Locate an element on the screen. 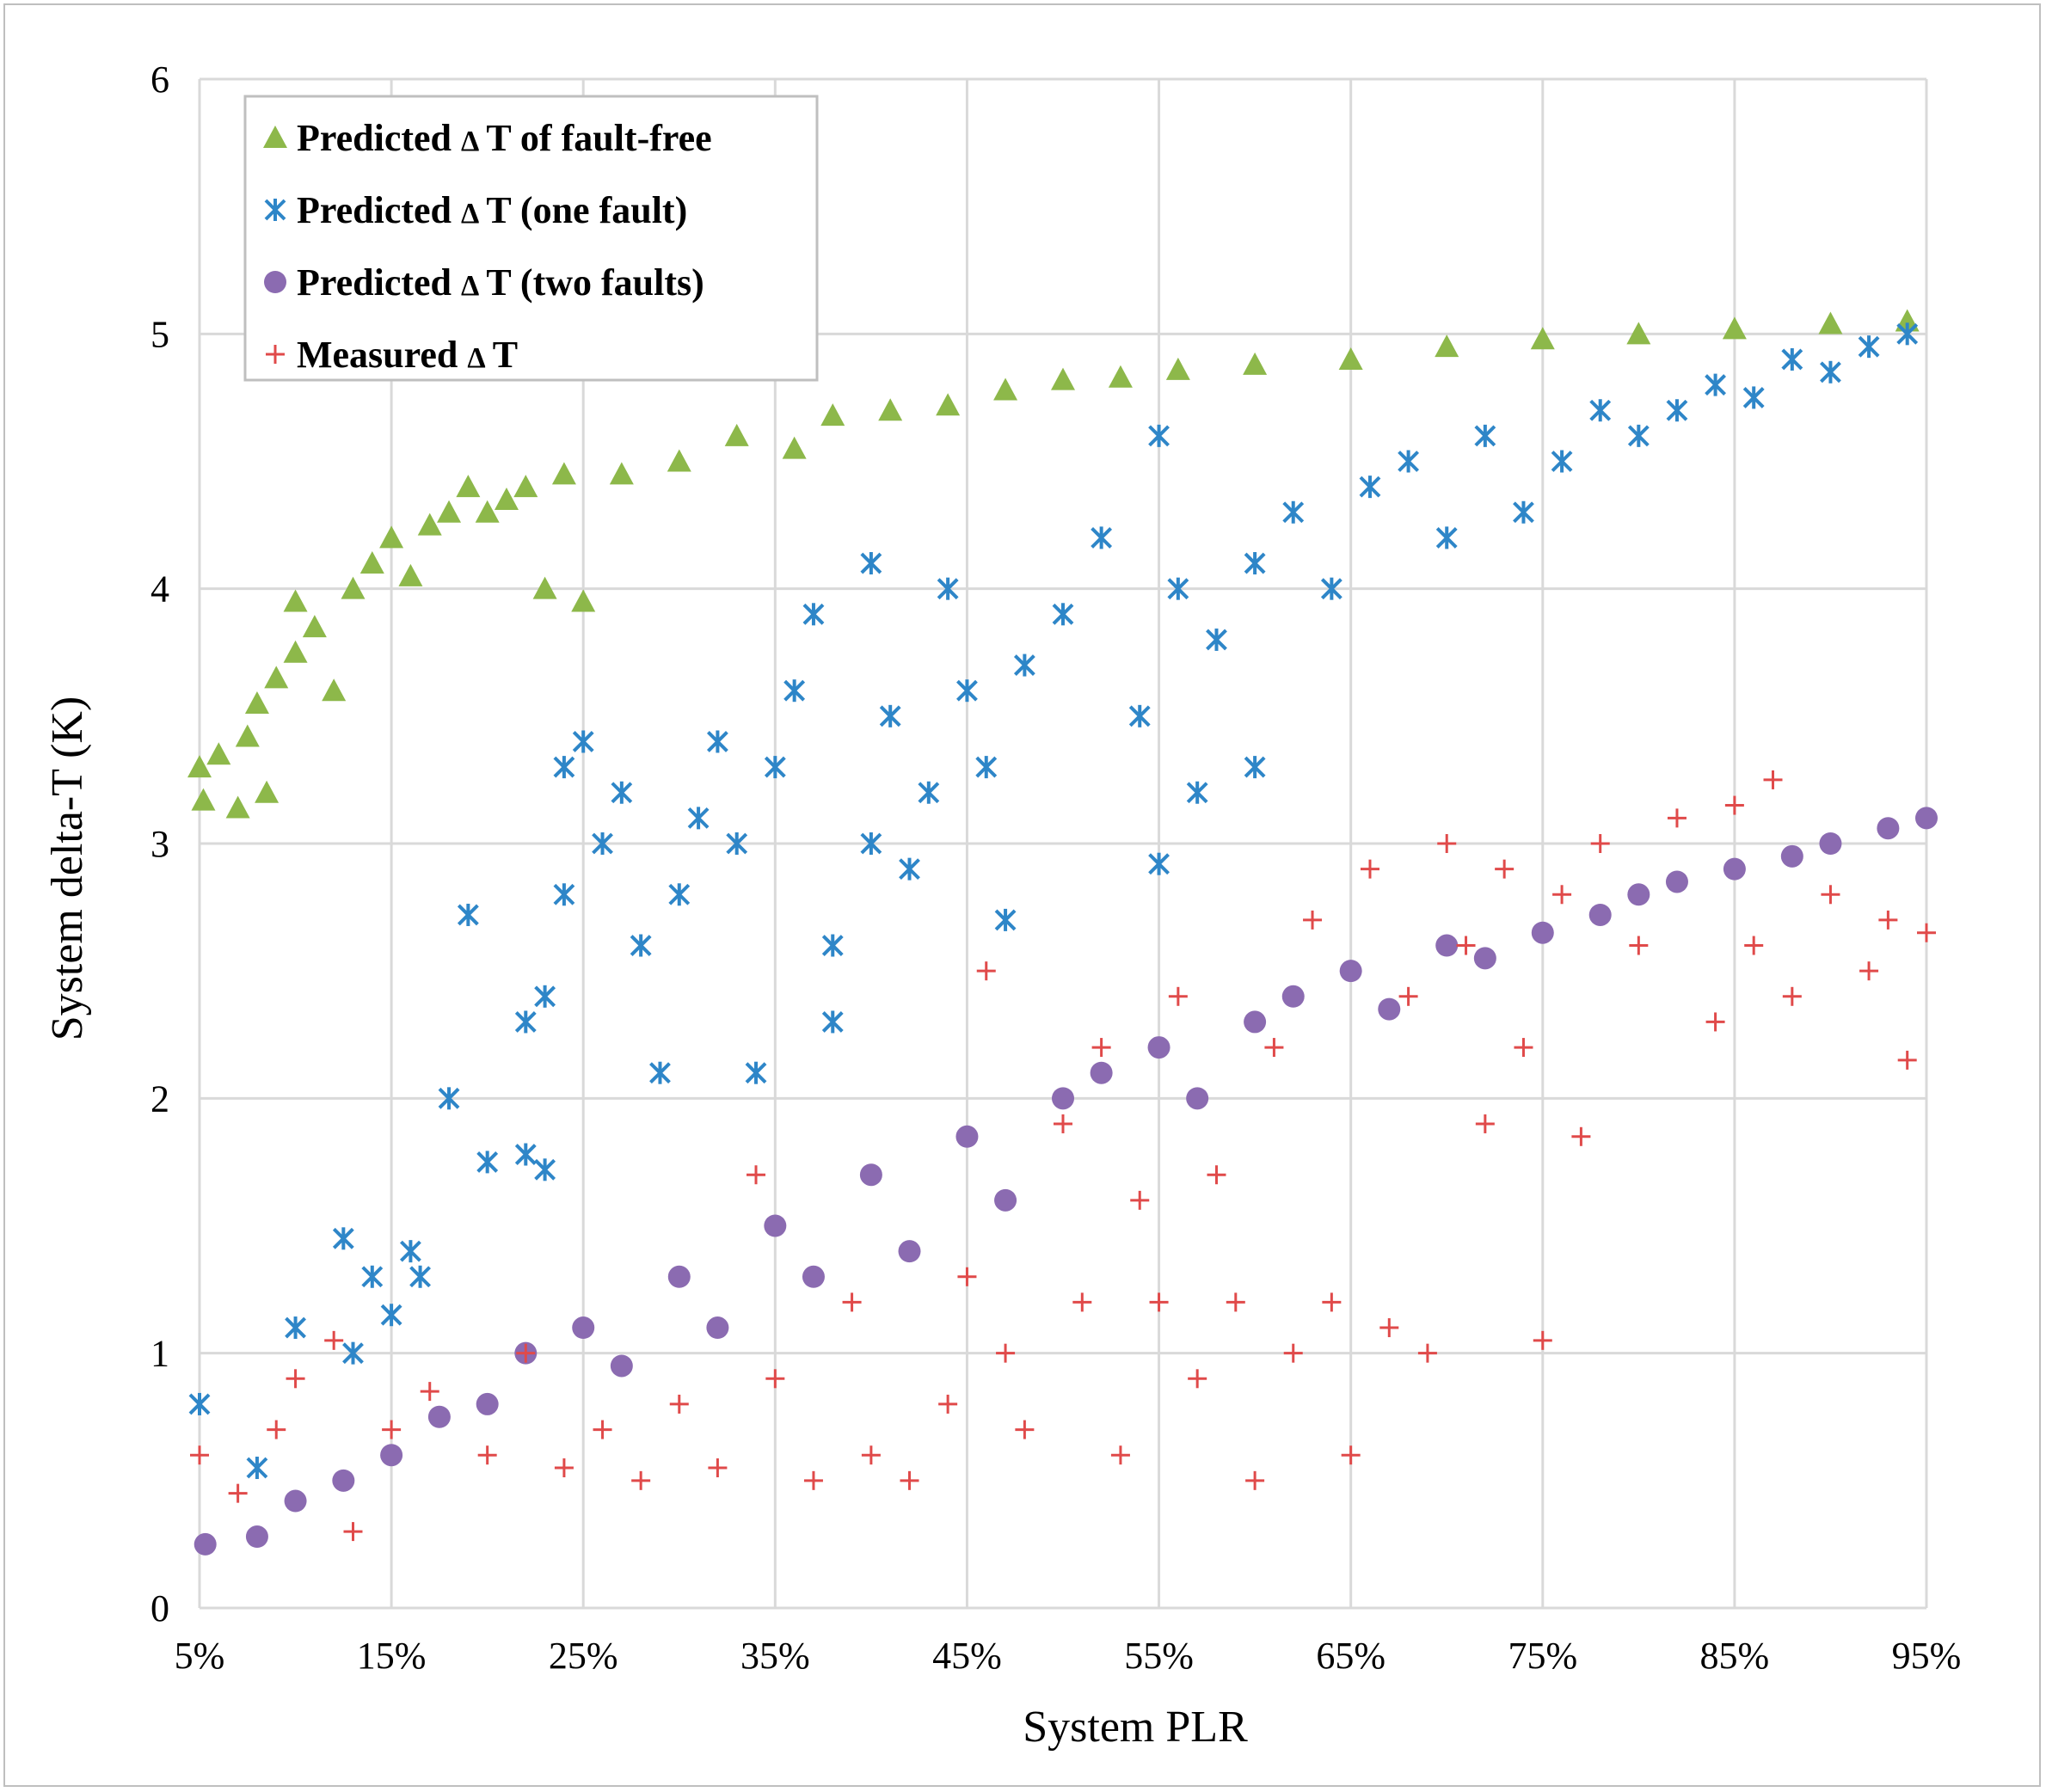  y-tick-label: 2 is located at coordinates (160, 1098).